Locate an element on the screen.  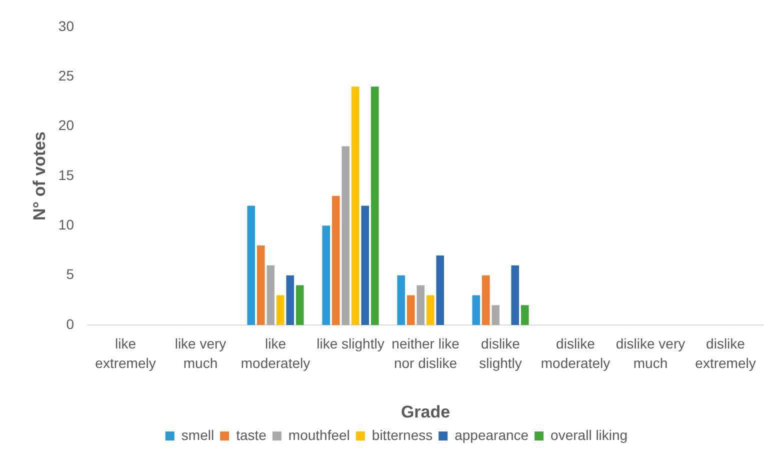
legend-label: taste is located at coordinates (251, 434).